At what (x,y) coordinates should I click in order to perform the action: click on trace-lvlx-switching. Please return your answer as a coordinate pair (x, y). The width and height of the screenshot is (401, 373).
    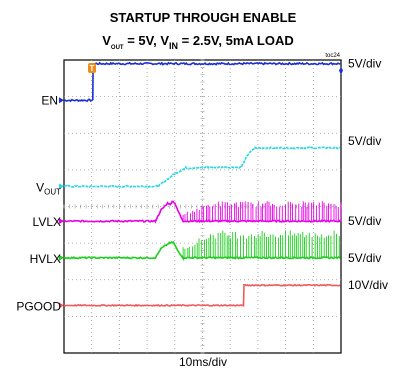
    Looking at the image, I should click on (262, 211).